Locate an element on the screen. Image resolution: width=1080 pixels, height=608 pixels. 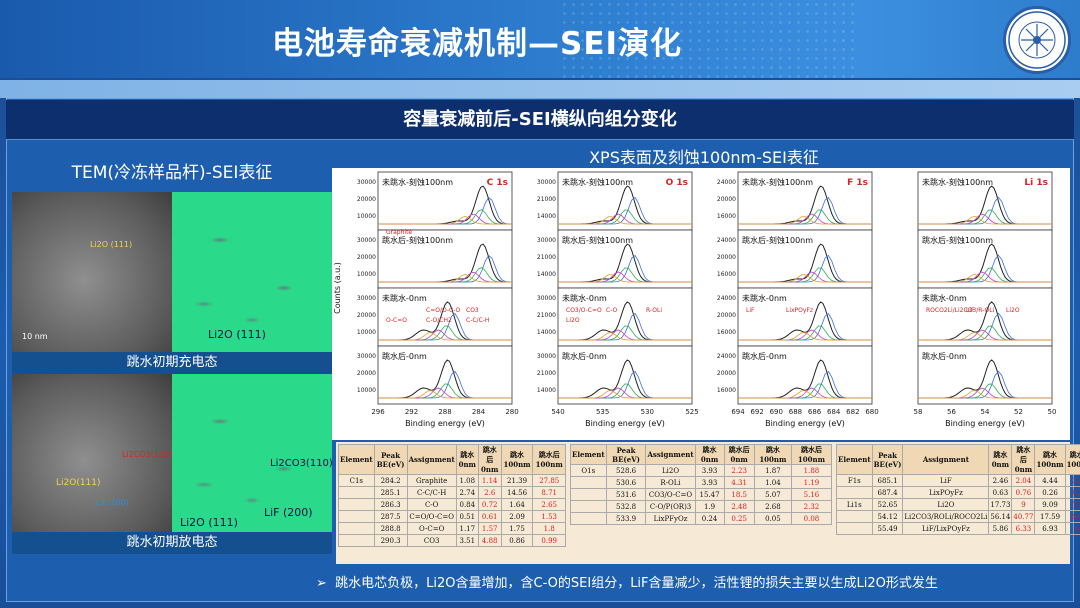
xps-peak-annotation: C-O/CH2 is located at coordinates (439, 320).